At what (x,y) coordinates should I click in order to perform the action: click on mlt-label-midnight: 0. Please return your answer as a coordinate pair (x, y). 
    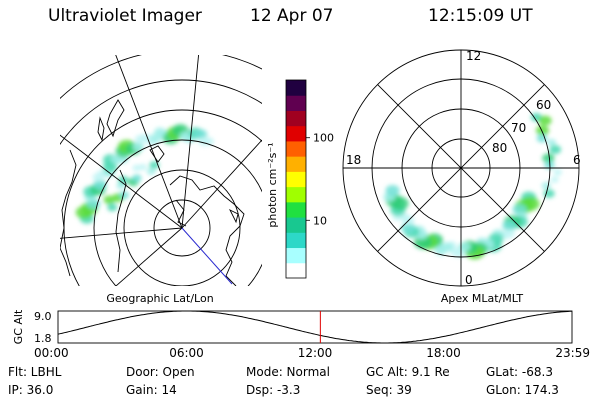
    Looking at the image, I should click on (469, 280).